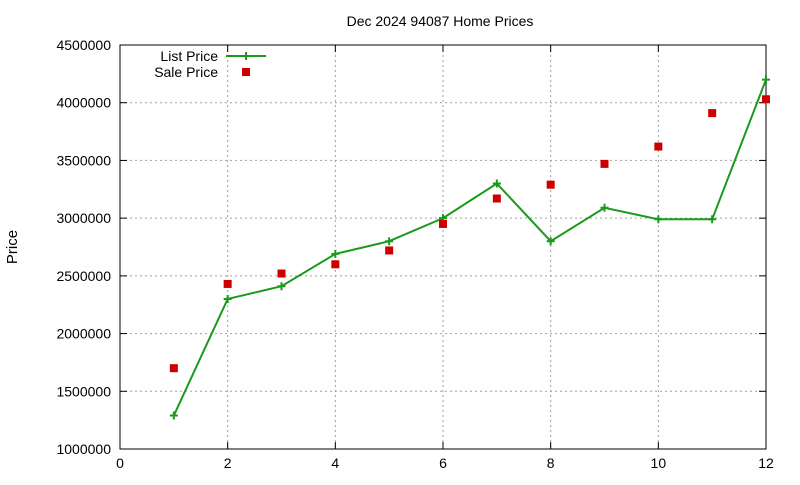 The width and height of the screenshot is (800, 485). What do you see at coordinates (766, 463) in the screenshot?
I see `x-tick-label: 12` at bounding box center [766, 463].